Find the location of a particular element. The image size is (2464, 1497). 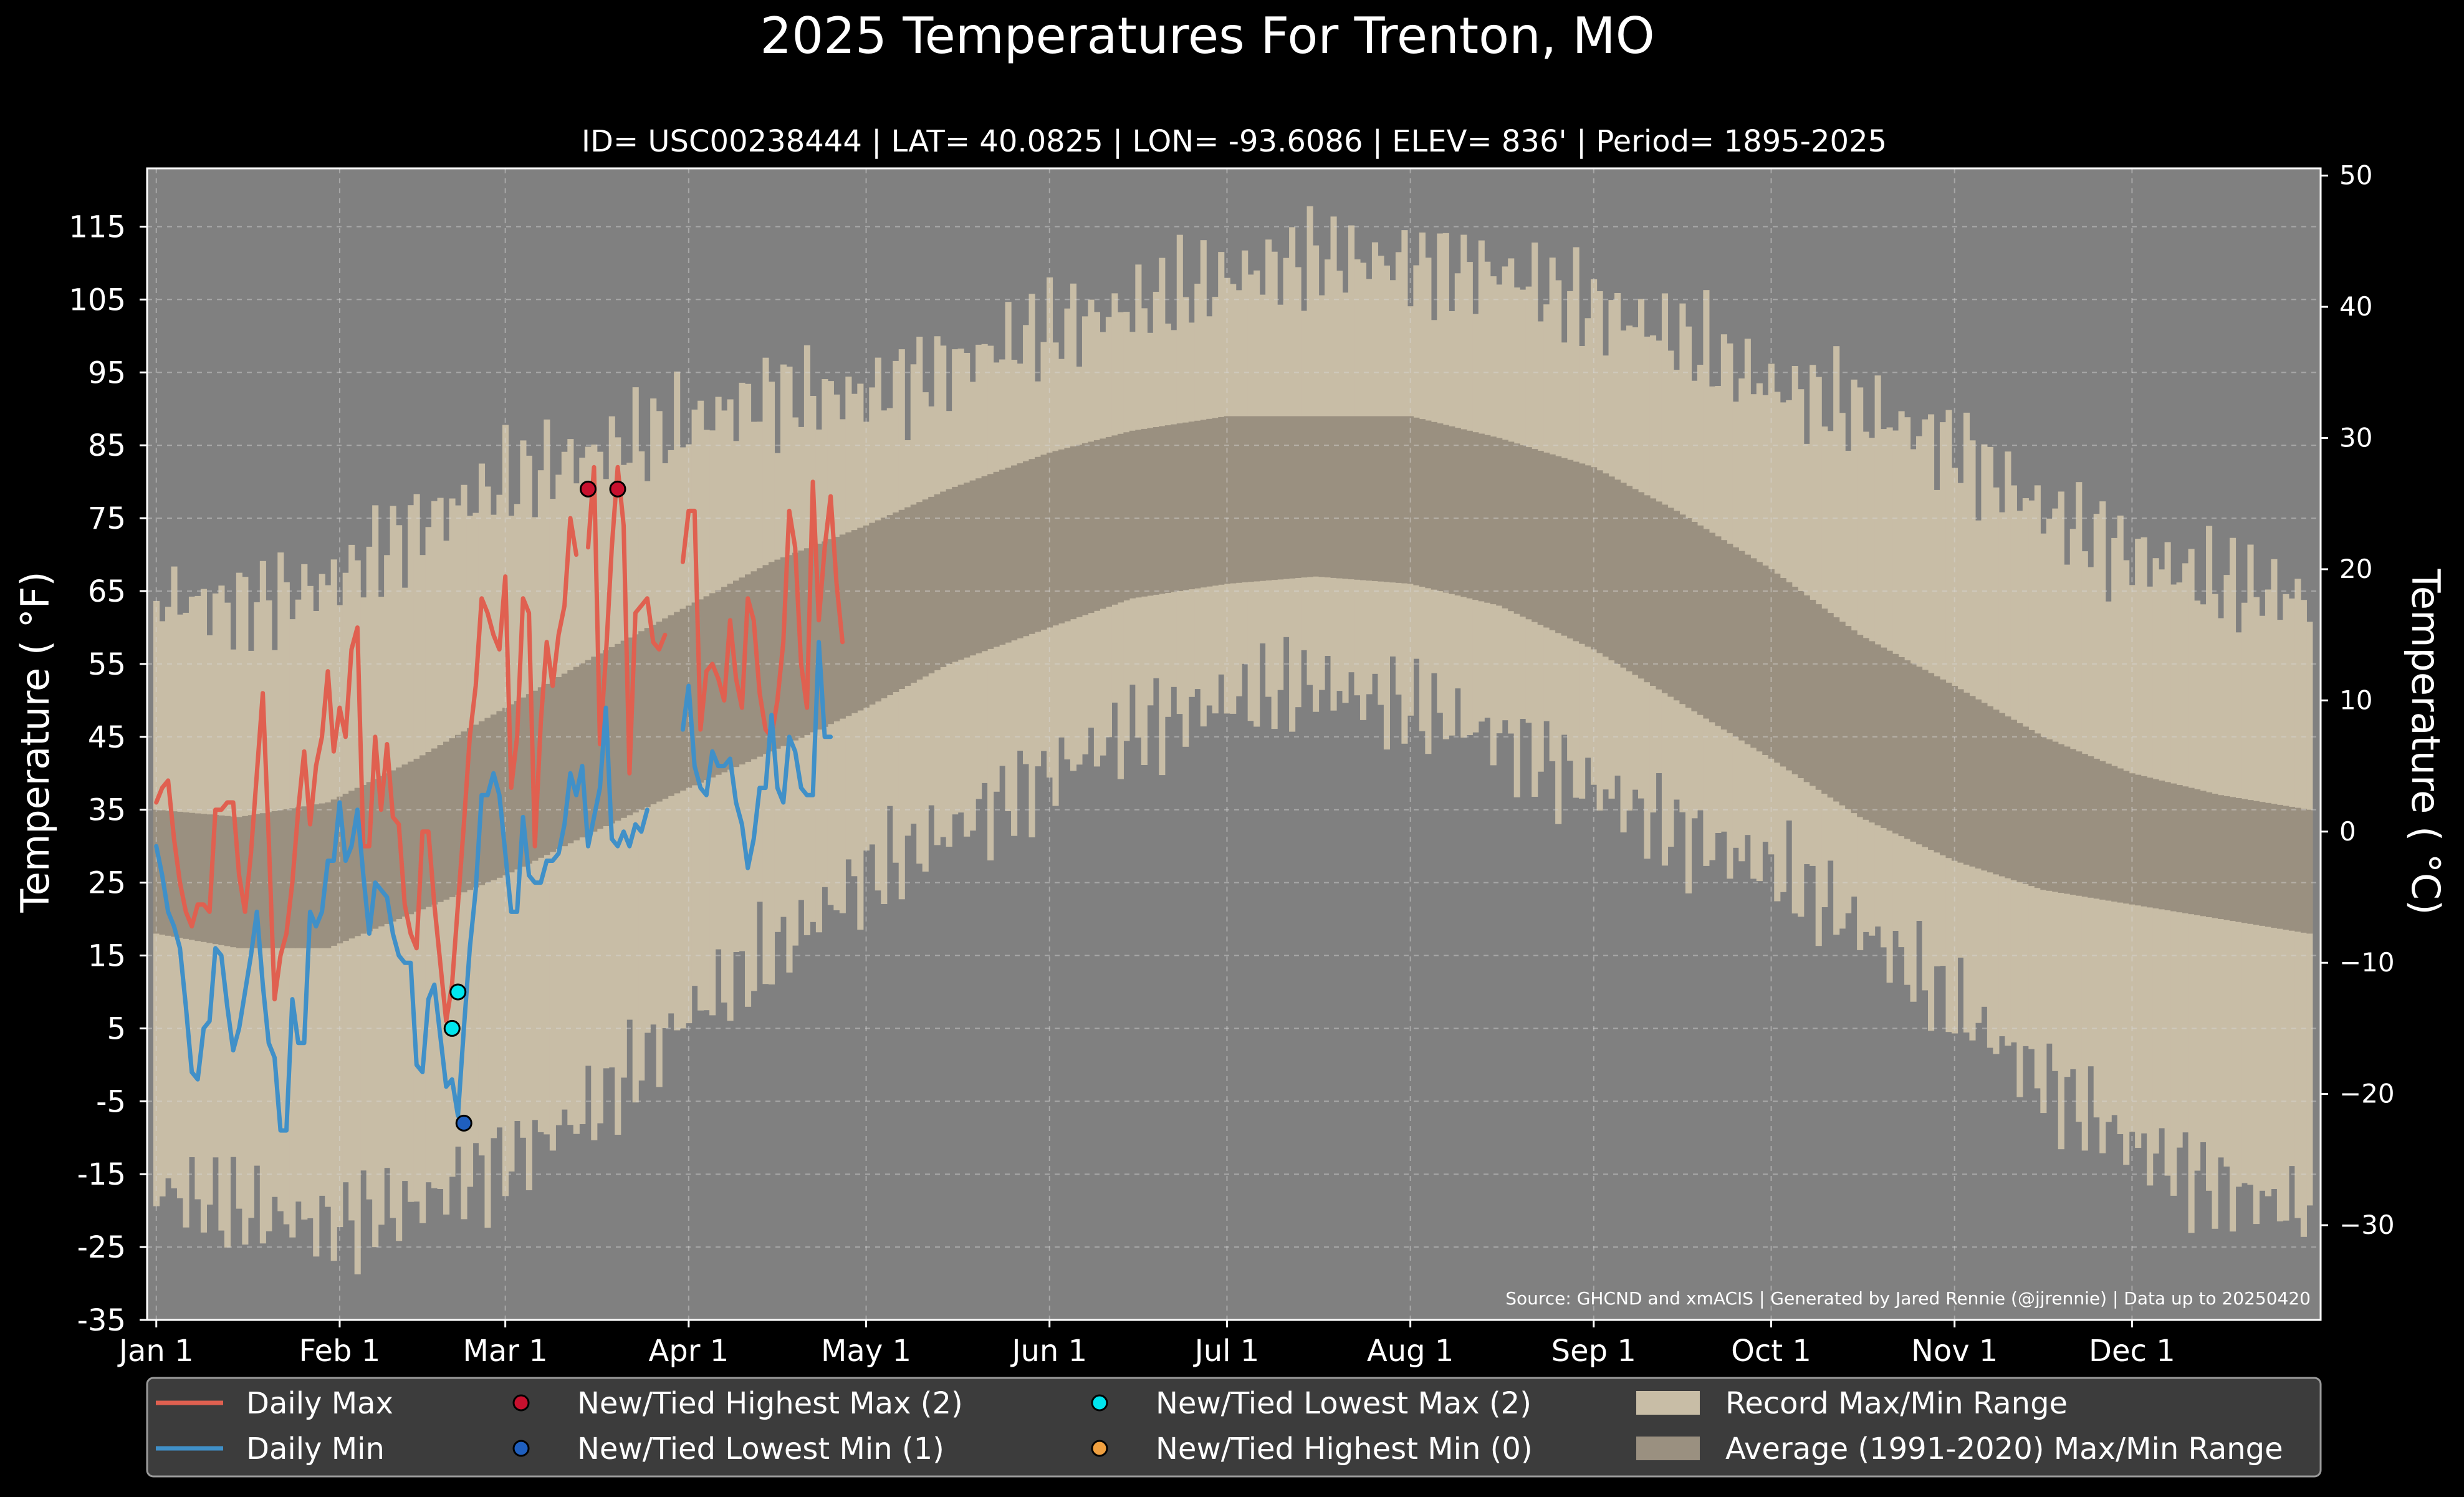

x-tick-label: Mar 1 is located at coordinates (505, 1351).